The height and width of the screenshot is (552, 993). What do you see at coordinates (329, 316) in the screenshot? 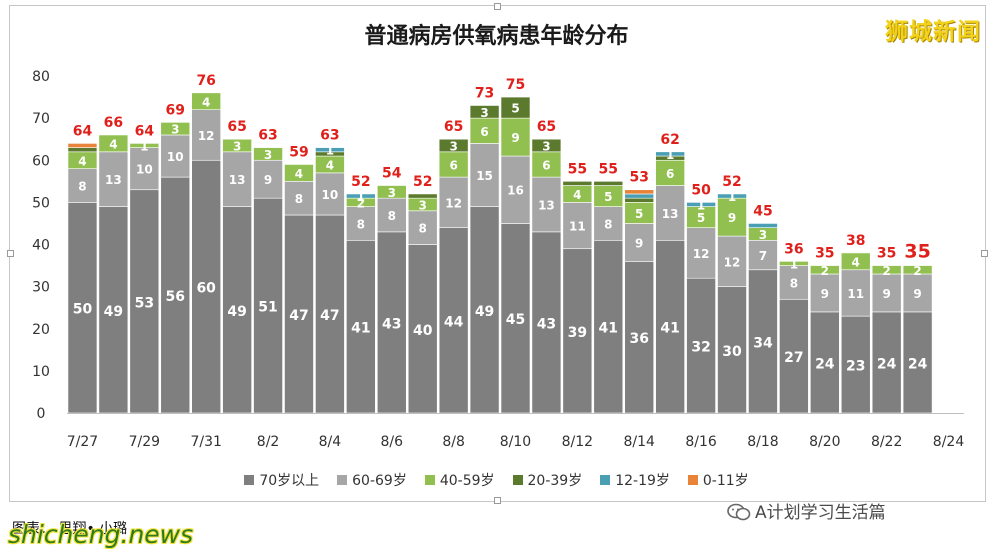
I see `data-label: 47` at bounding box center [329, 316].